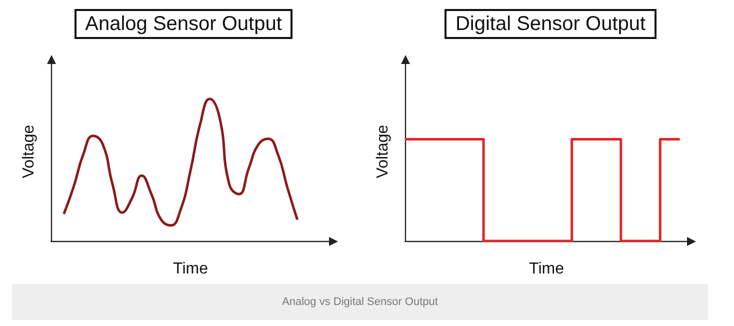 The width and height of the screenshot is (734, 326). What do you see at coordinates (183, 24) in the screenshot?
I see `chart-title: Analog Sensor Output` at bounding box center [183, 24].